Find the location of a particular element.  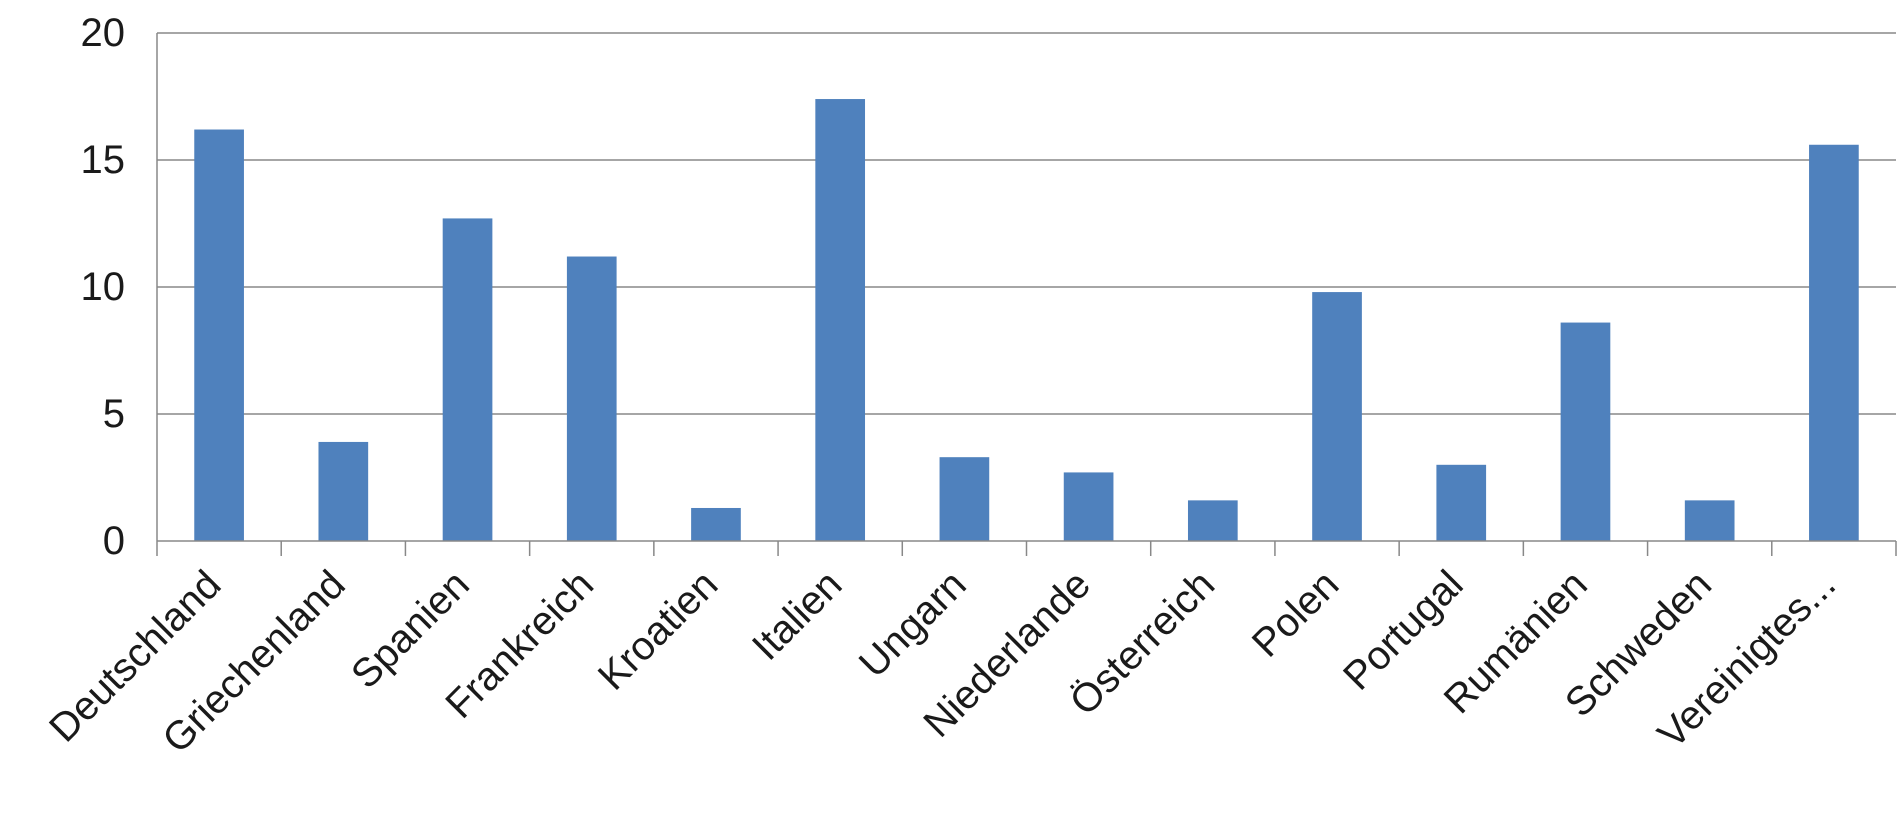

x-tick-label: Polen is located at coordinates (1295, 613).